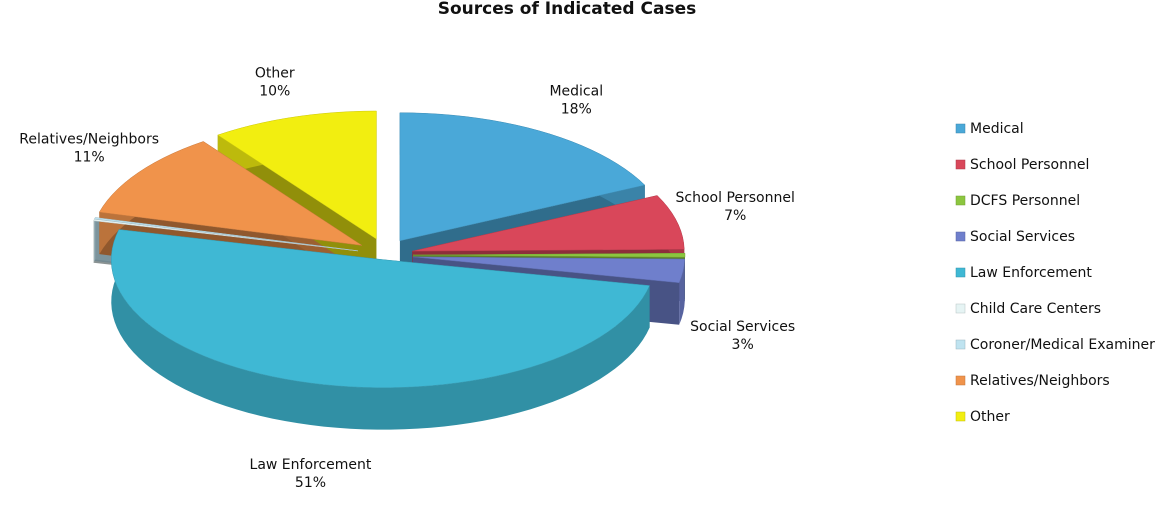  Describe the element at coordinates (735, 198) in the screenshot. I see `slice-label: School Personnel` at that location.